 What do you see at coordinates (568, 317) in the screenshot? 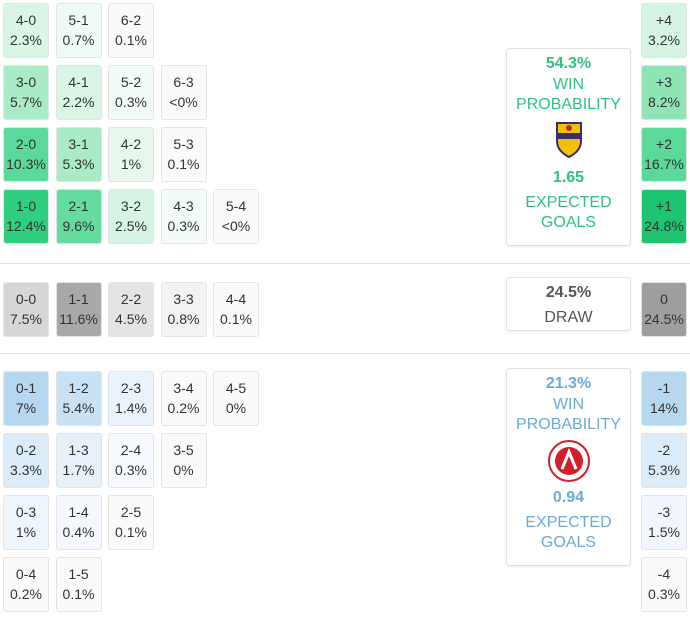
I see `probability-label: DRAW` at bounding box center [568, 317].